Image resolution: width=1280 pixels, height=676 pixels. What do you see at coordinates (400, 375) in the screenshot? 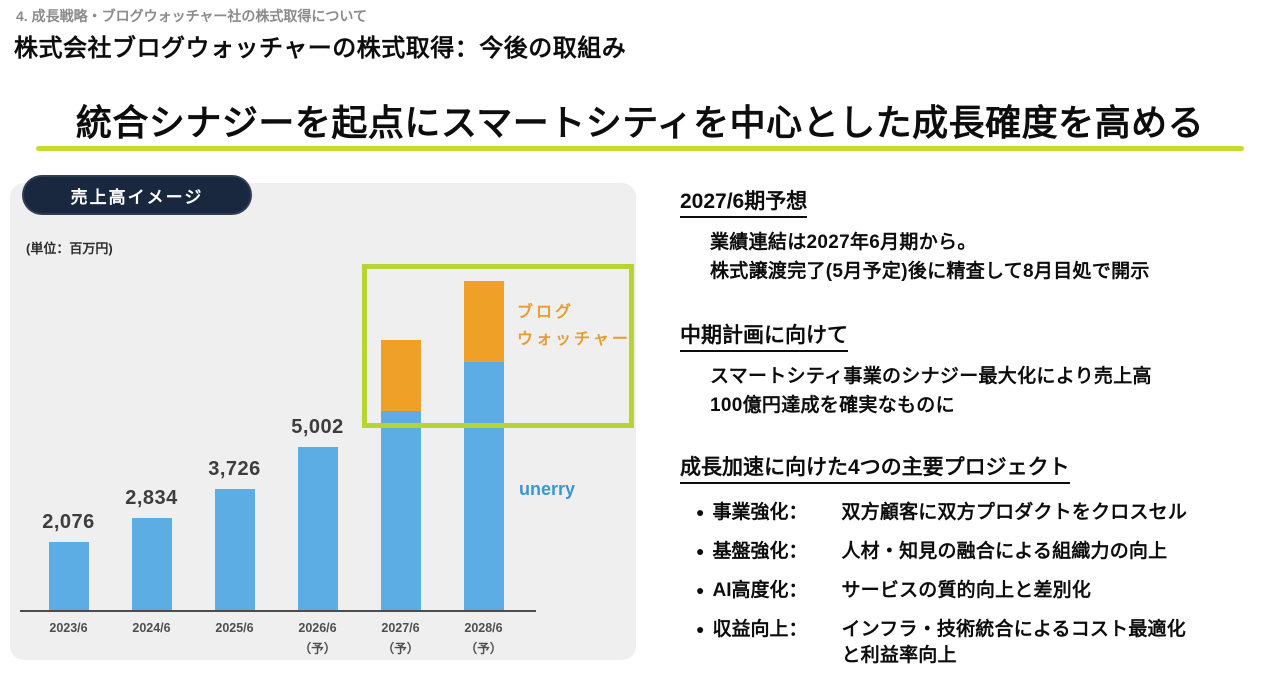
I see `bar-blogwatcher-2027/6` at bounding box center [400, 375].